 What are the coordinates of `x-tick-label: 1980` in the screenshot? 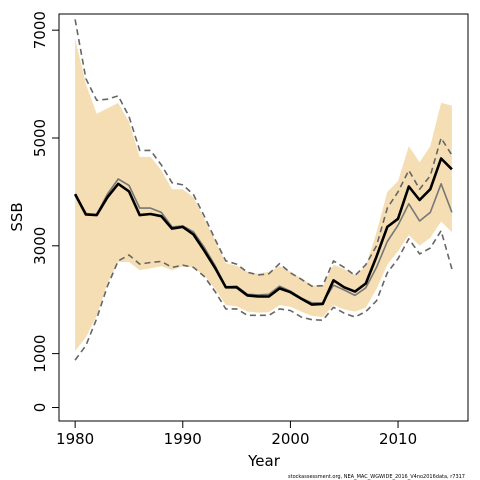 It's located at (75, 439).